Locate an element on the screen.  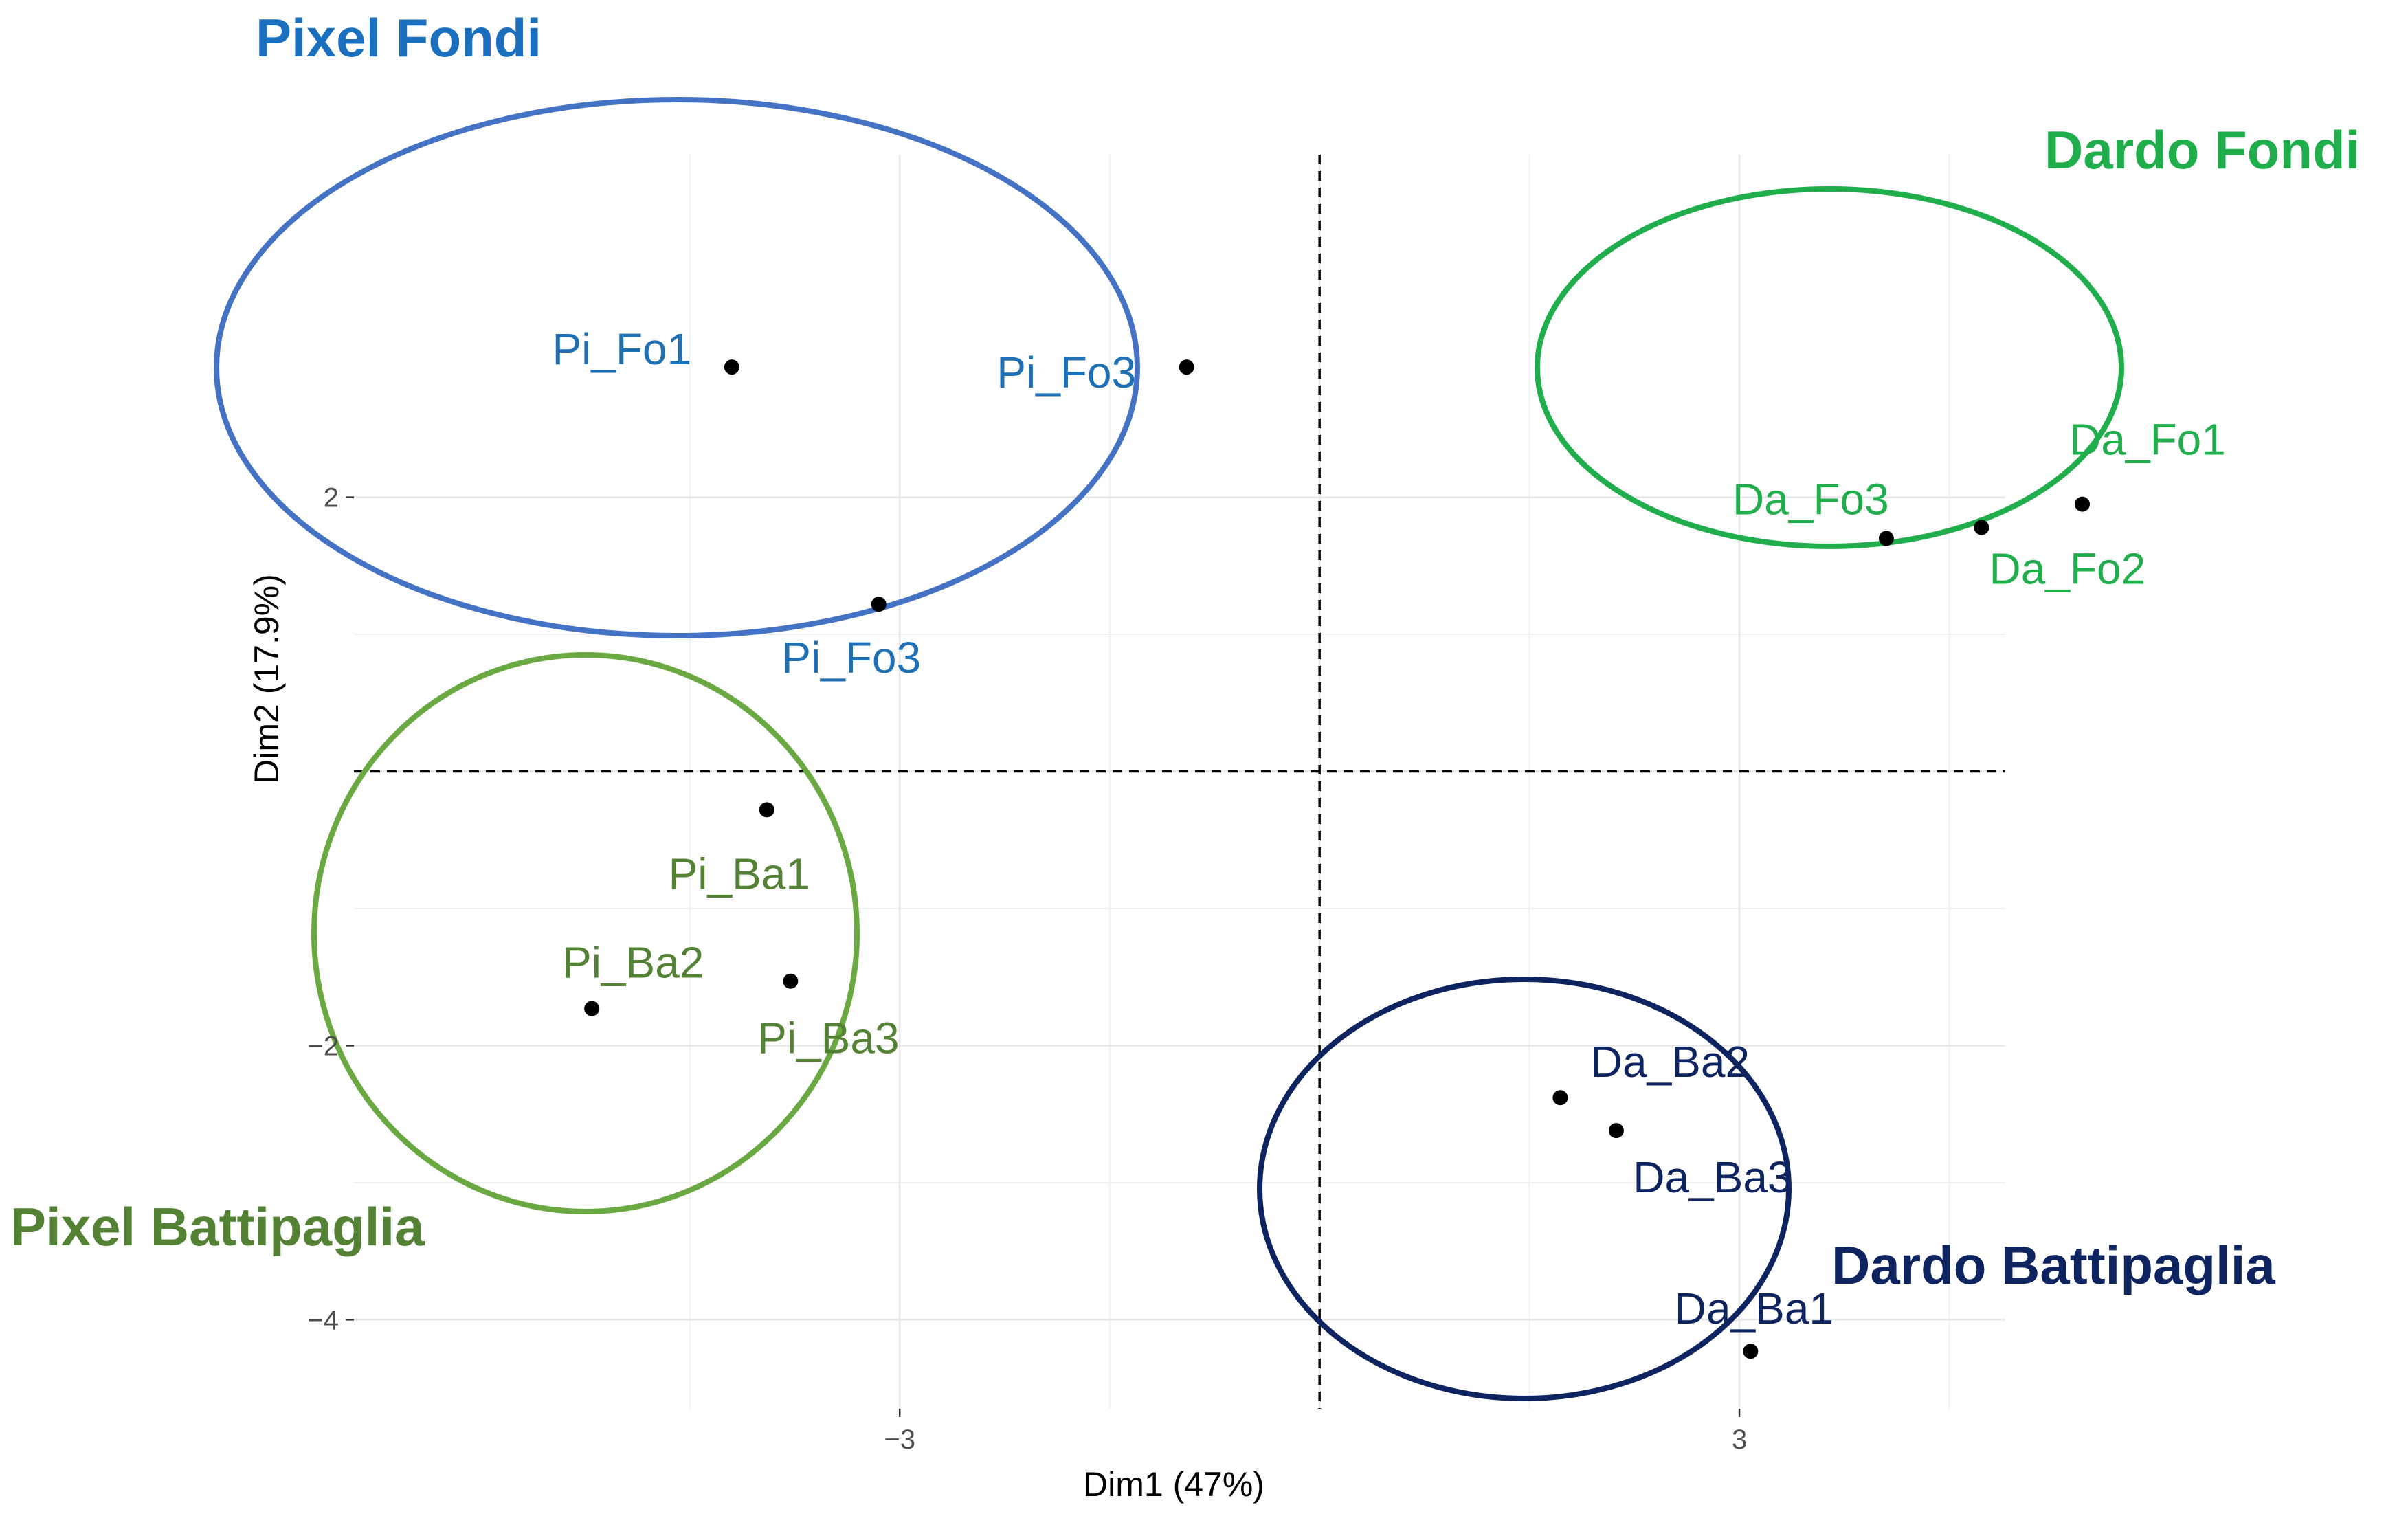
point-label-da-ba2: Da_Ba2 is located at coordinates (1671, 1061).